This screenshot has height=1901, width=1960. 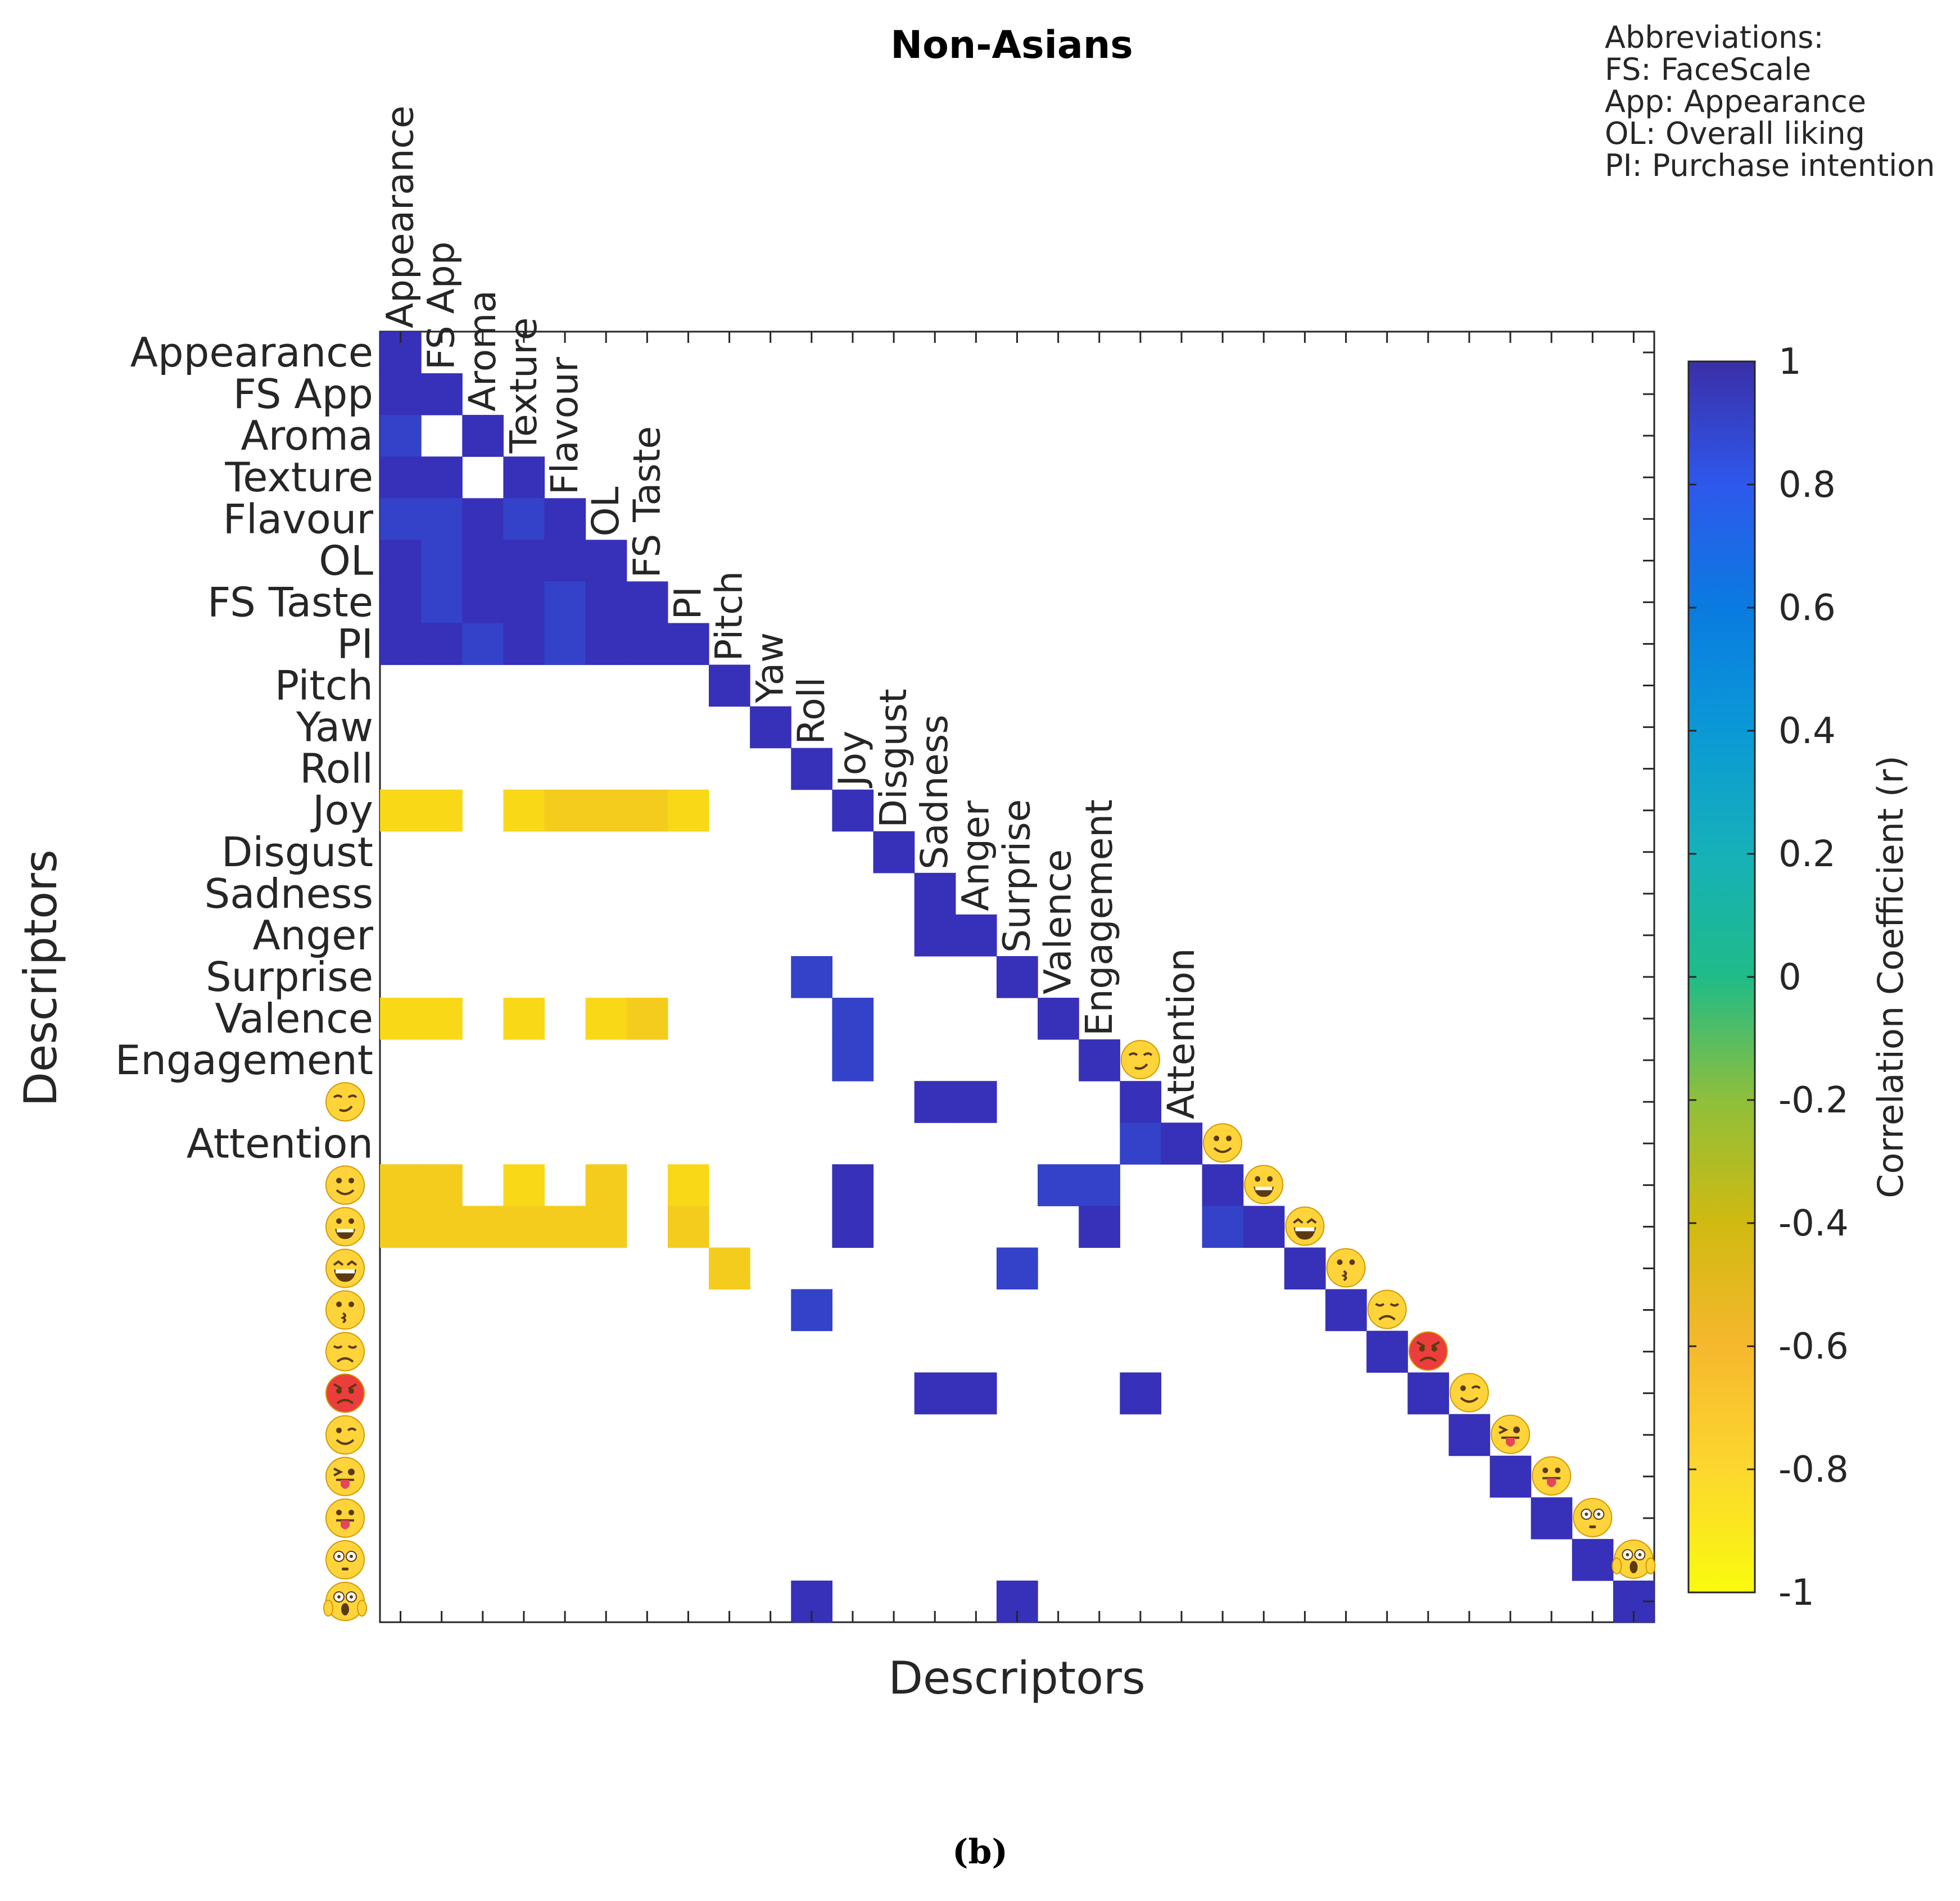 What do you see at coordinates (1593, 1517) in the screenshot?
I see `flushed-emoji-icon` at bounding box center [1593, 1517].